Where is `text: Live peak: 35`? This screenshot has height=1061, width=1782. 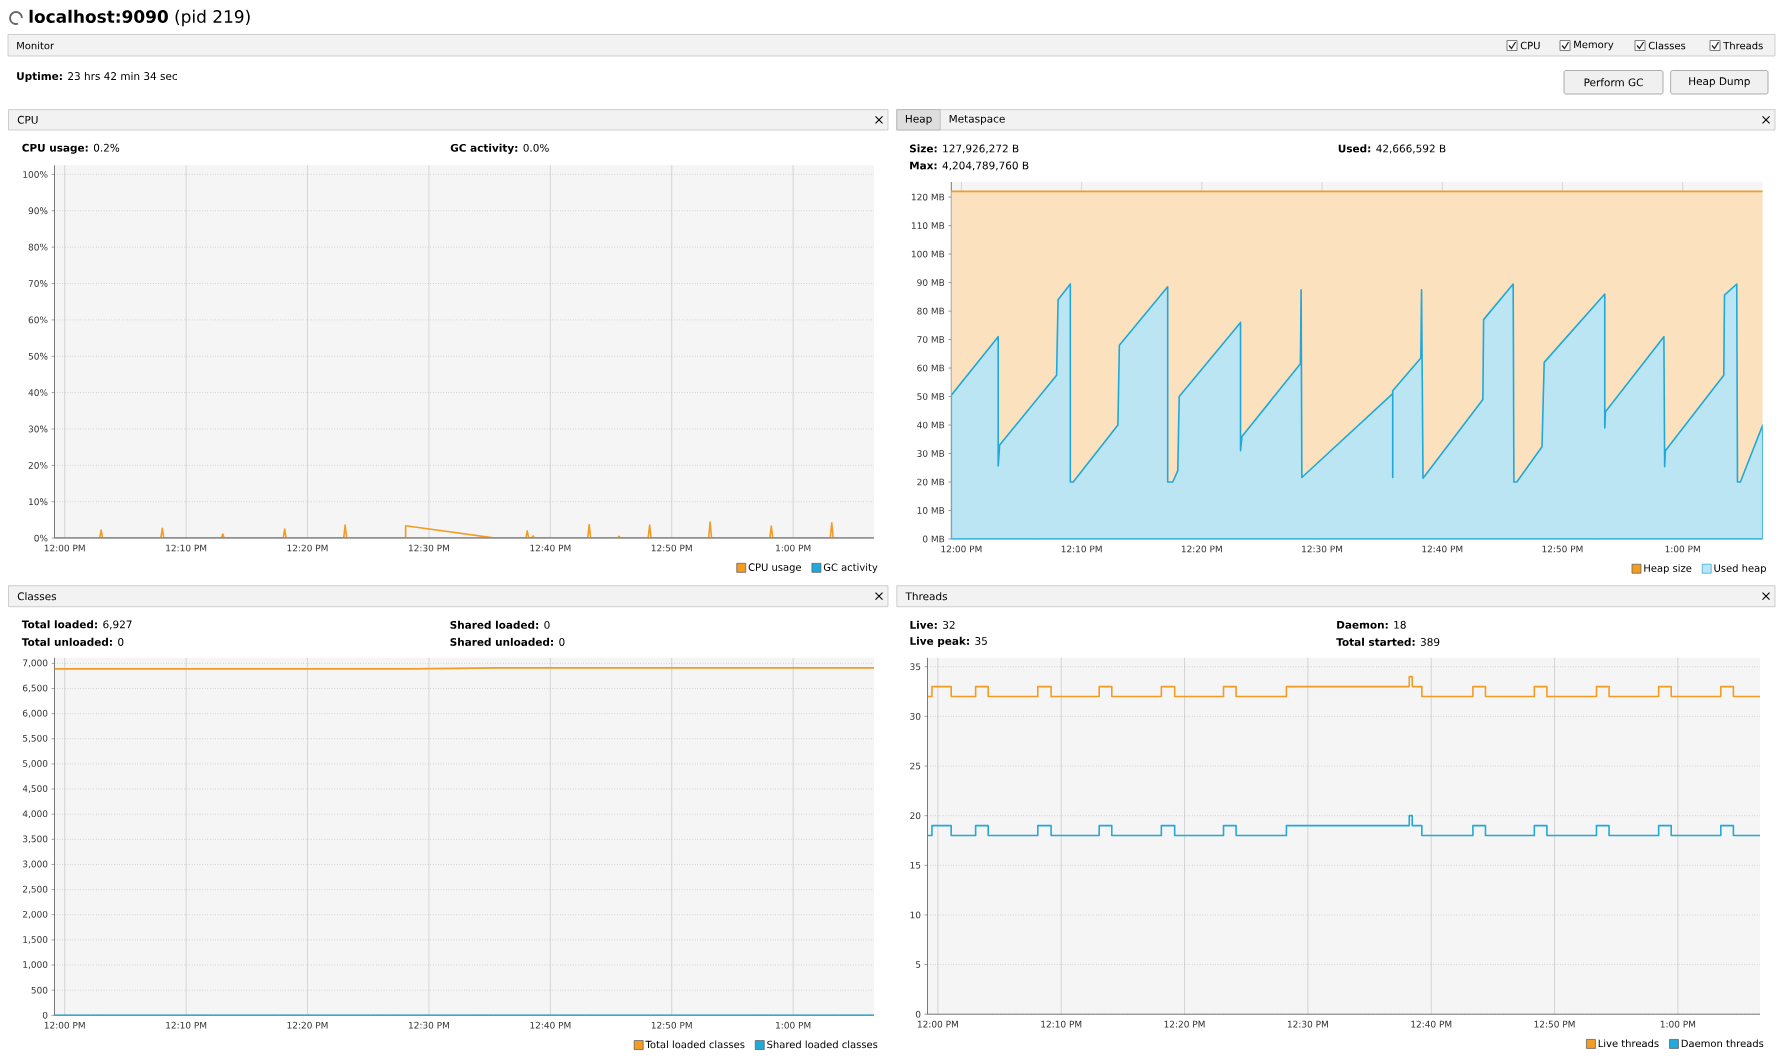 text: Live peak: 35 is located at coordinates (948, 641).